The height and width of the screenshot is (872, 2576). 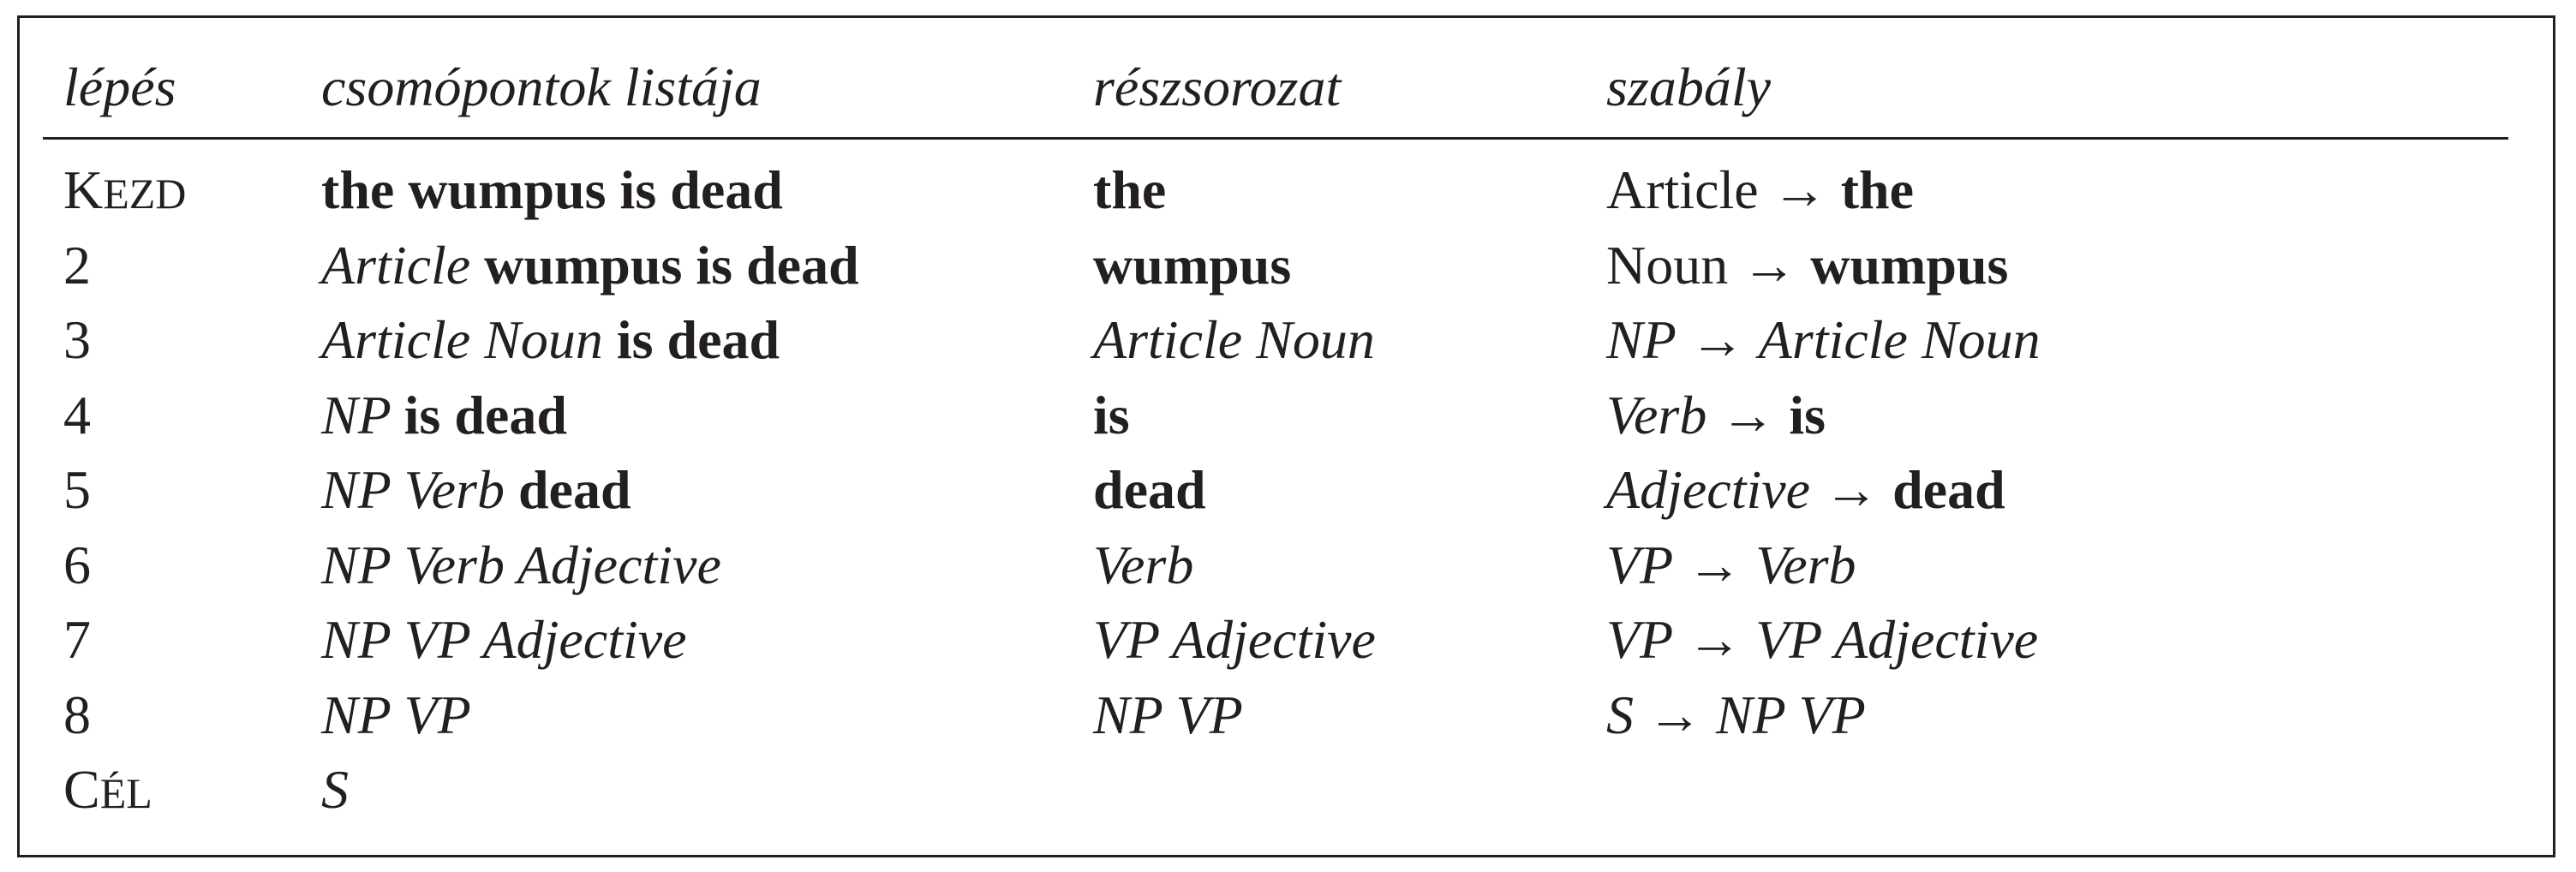 I want to click on row-3-nodes-cell: Article Noun is dead, so click(x=550, y=340).